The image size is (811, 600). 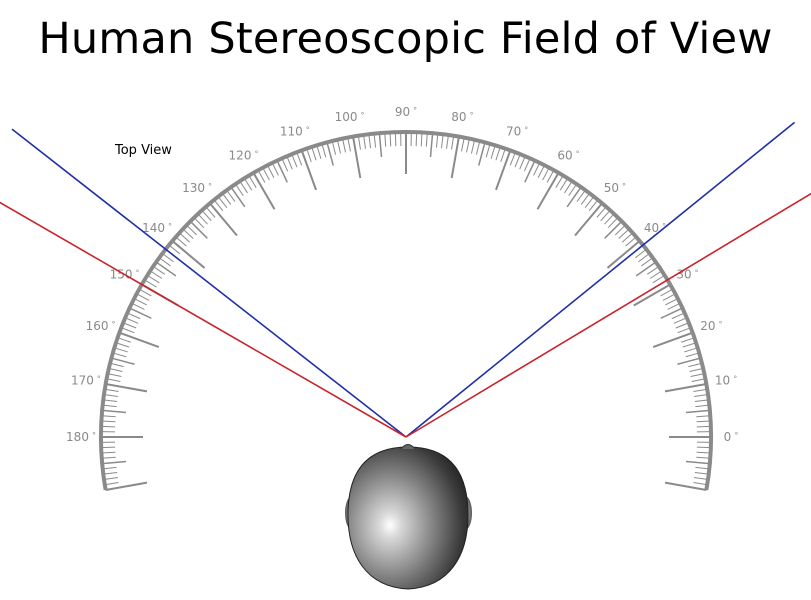 I want to click on degree-value: 70, so click(x=513, y=132).